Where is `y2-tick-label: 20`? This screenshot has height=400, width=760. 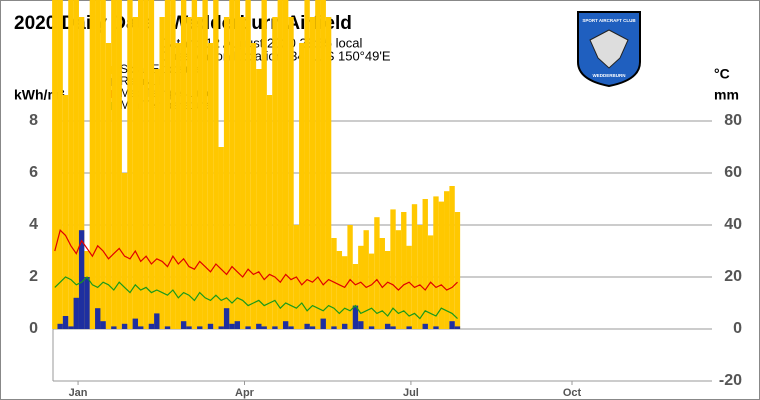
y2-tick-label: 20 is located at coordinates (733, 276).